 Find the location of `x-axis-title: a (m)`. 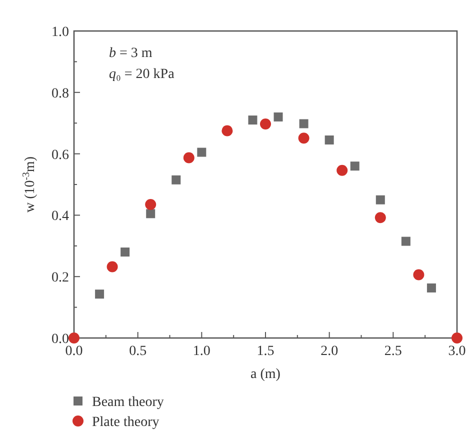

x-axis-title: a (m) is located at coordinates (265, 374).